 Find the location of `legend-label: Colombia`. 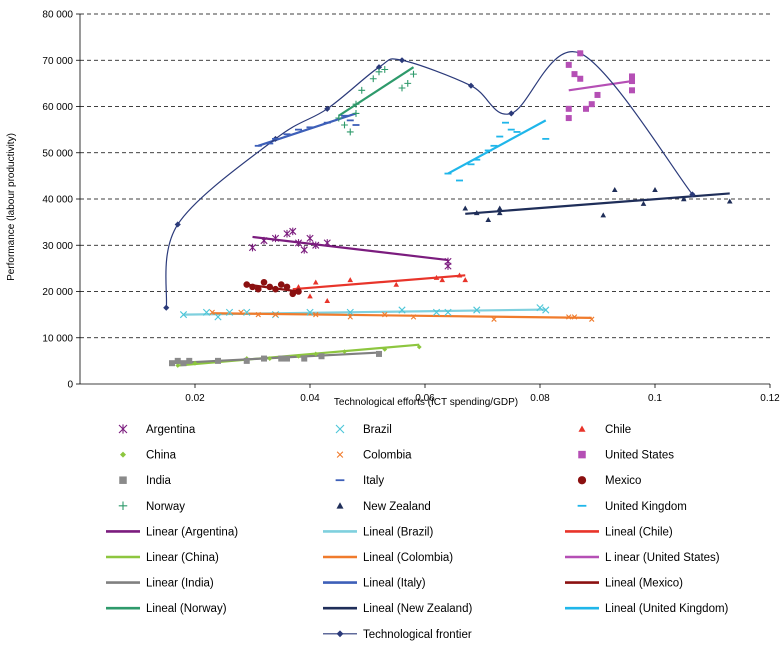

legend-label: Colombia is located at coordinates (387, 456).